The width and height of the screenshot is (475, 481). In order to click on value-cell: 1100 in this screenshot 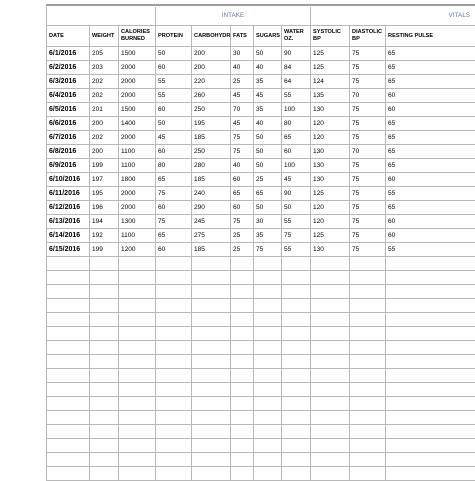, I will do `click(137, 166)`.